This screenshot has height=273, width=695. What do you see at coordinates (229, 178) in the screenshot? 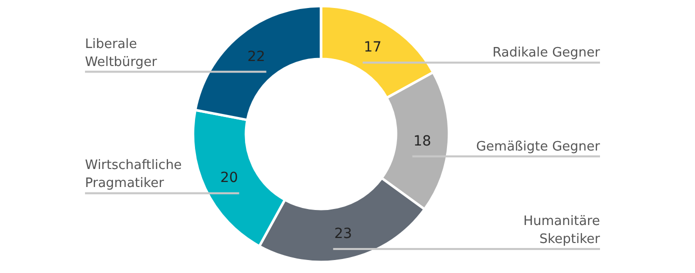
I see `data-label: 20` at bounding box center [229, 178].